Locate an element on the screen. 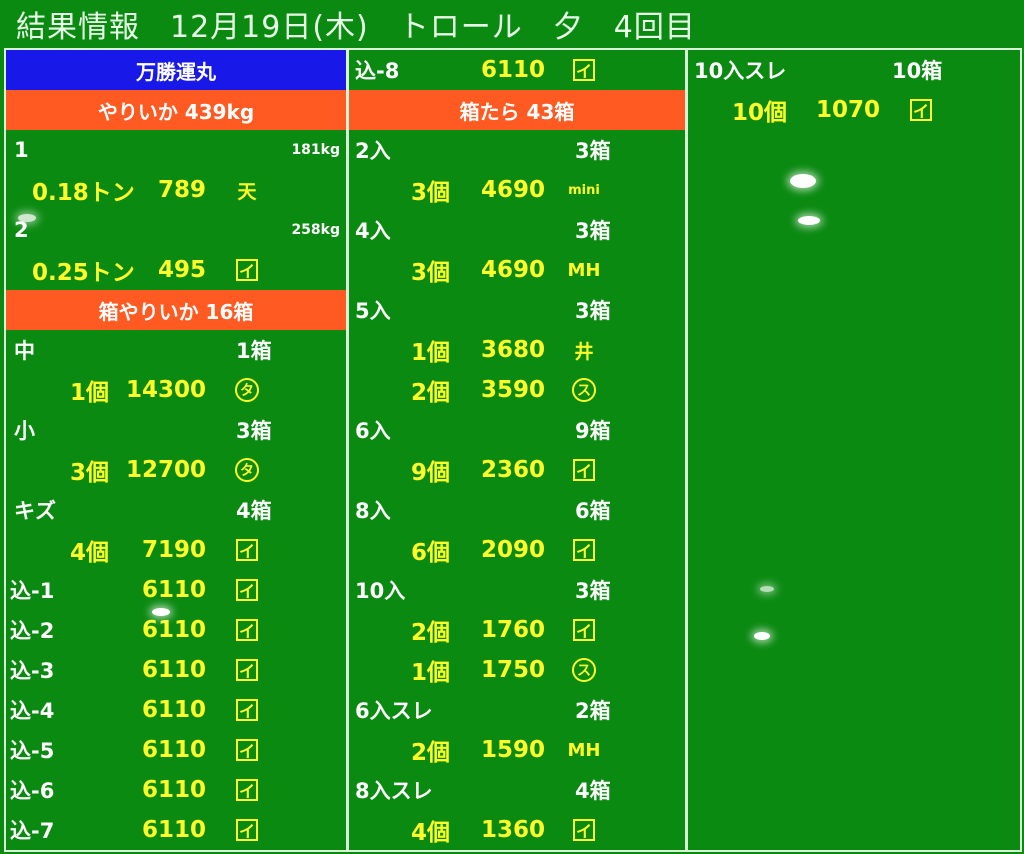 Image resolution: width=1024 pixels, height=854 pixels. mixed-row: 込-5 6110 イ is located at coordinates (176, 750).